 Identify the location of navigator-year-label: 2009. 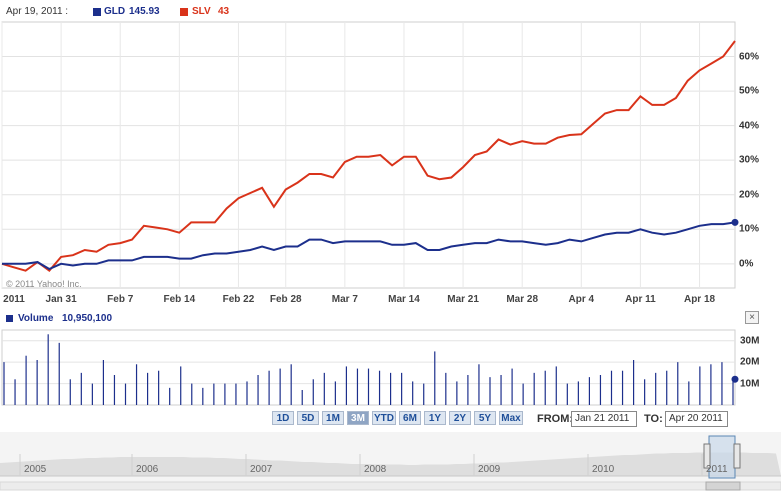
(489, 469).